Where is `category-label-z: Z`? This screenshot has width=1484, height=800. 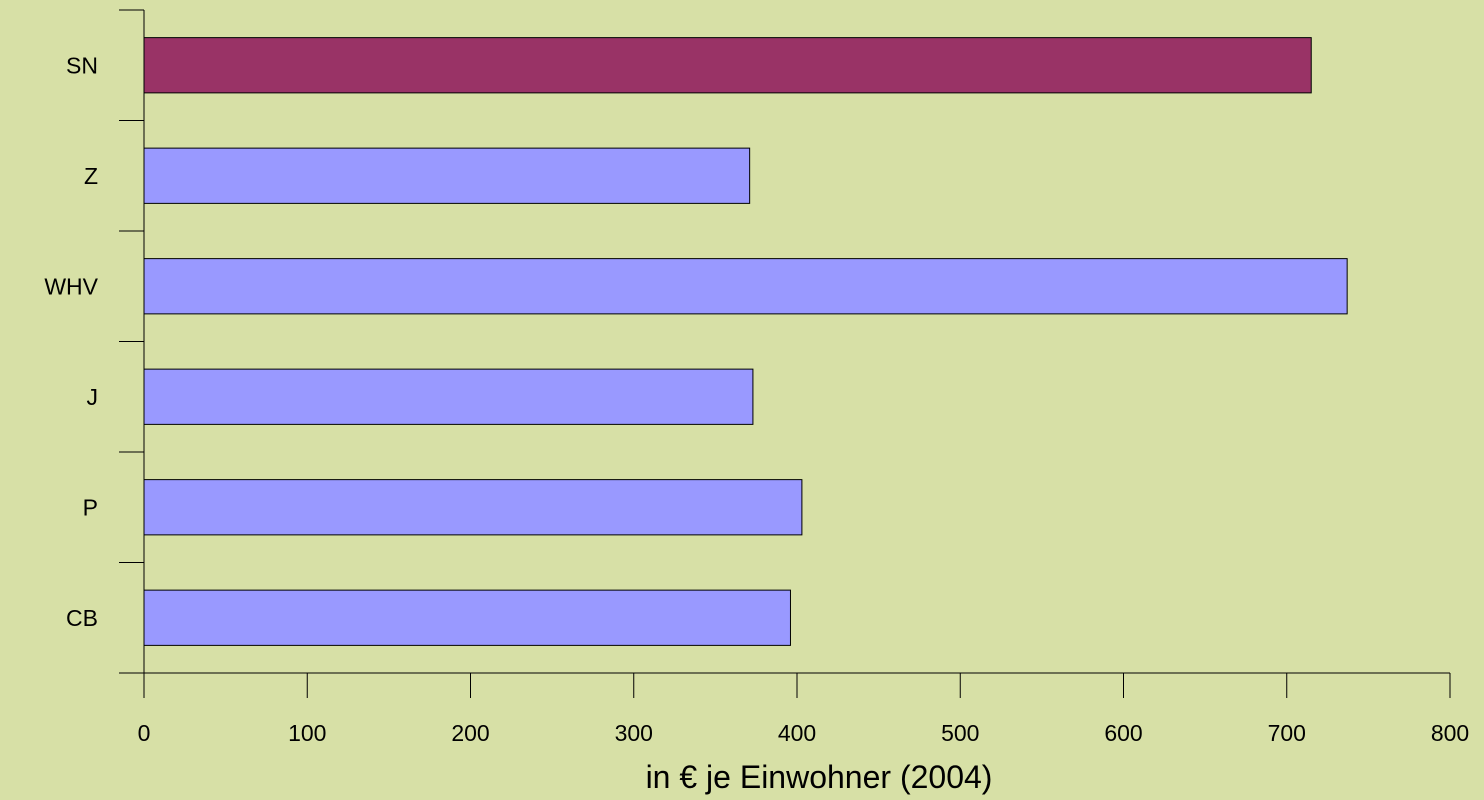
category-label-z: Z is located at coordinates (91, 176).